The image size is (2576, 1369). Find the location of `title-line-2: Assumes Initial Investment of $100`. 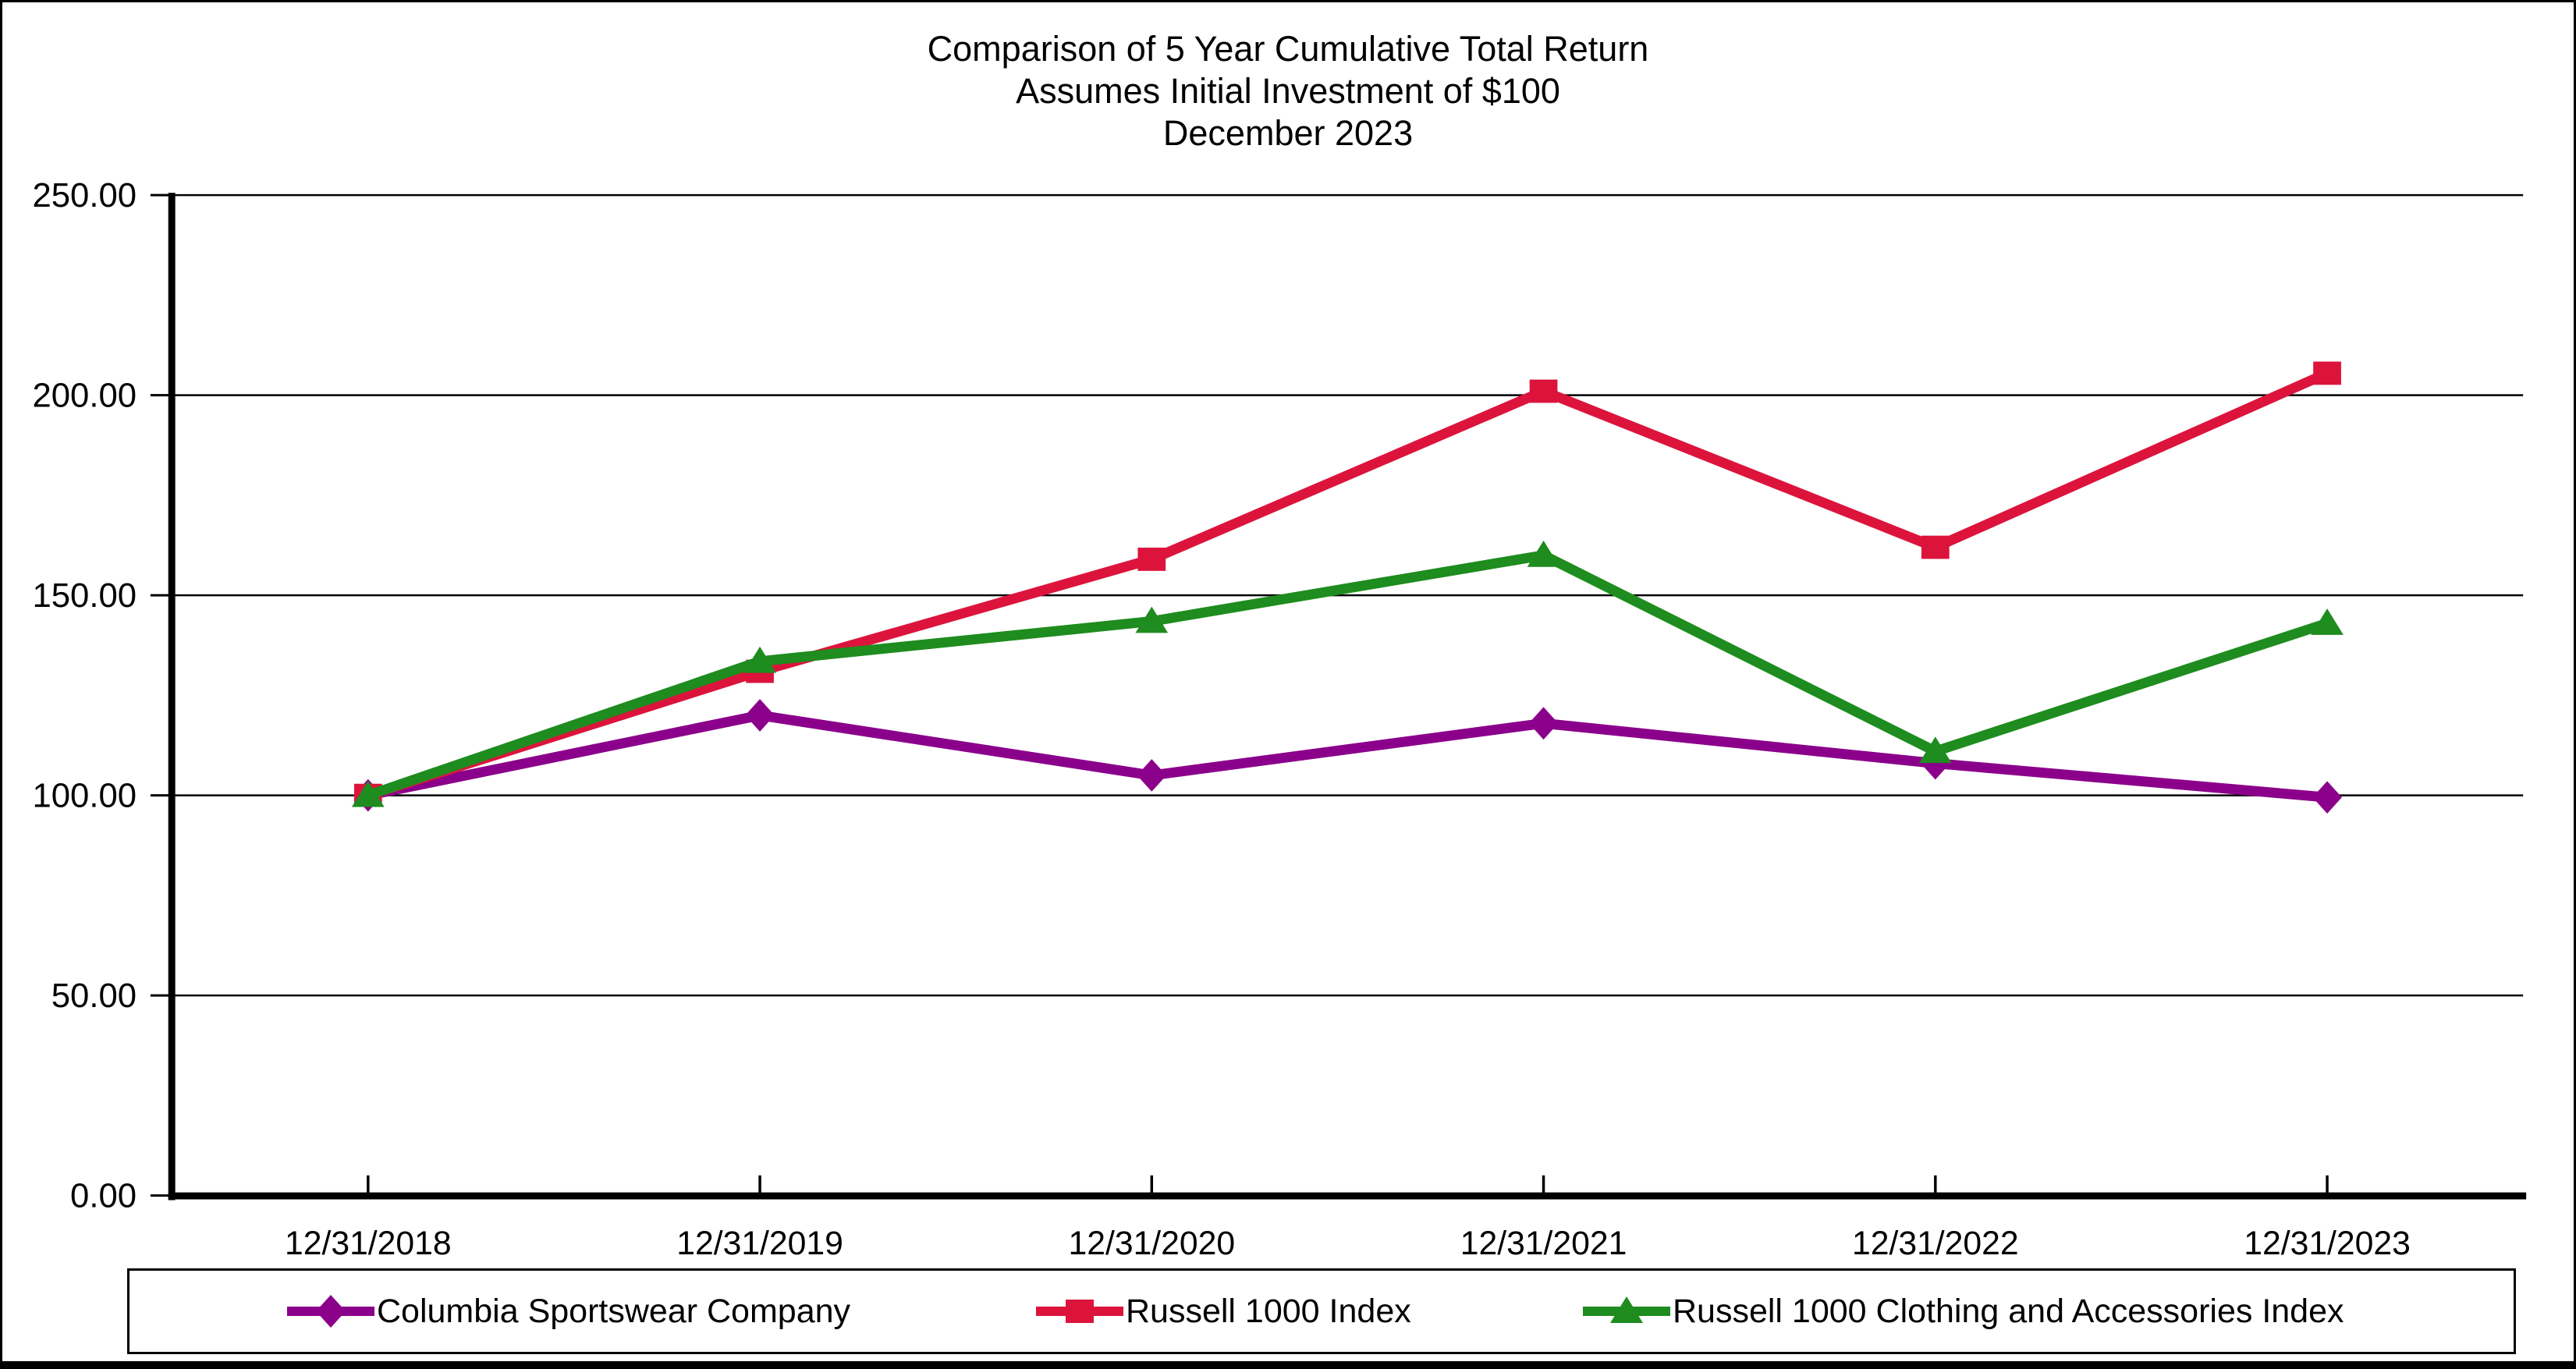

title-line-2: Assumes Initial Investment of $100 is located at coordinates (1288, 91).